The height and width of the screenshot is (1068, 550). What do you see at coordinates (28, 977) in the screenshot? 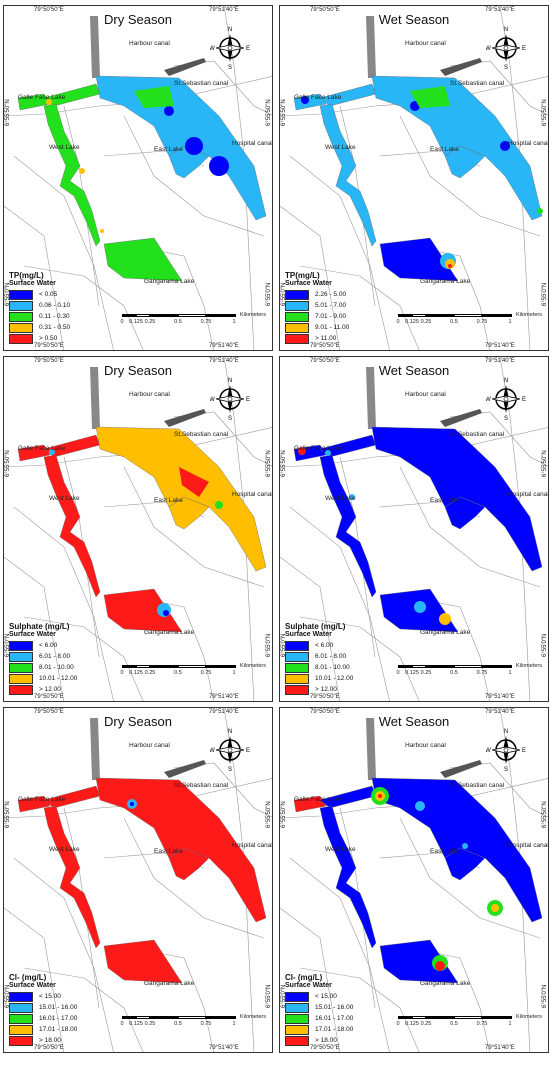
I see `legend-title: Cl- (mg/L)` at bounding box center [28, 977].